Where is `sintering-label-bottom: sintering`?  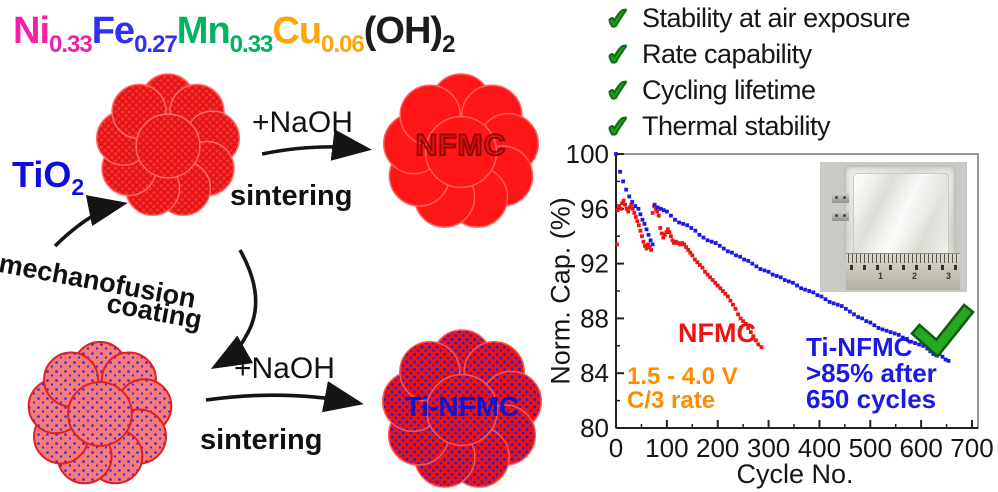
sintering-label-bottom: sintering is located at coordinates (261, 440).